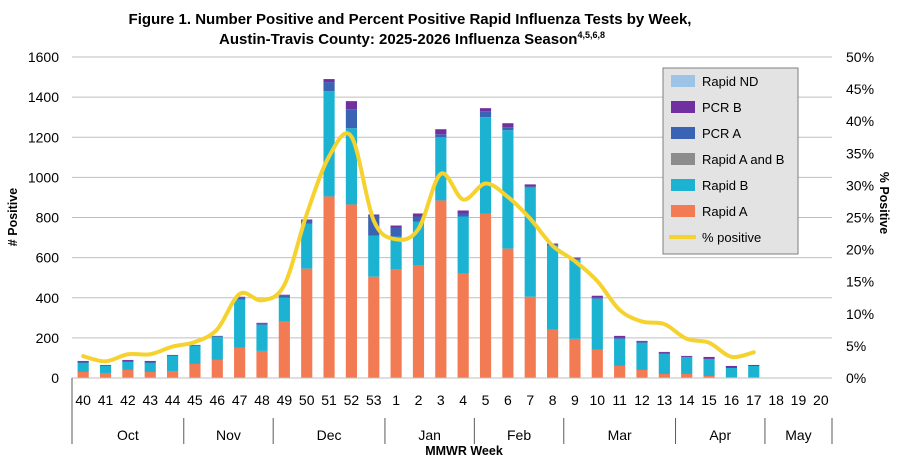 The image size is (900, 464). What do you see at coordinates (43, 97) in the screenshot?
I see `y-tick-label: 1400` at bounding box center [43, 97].